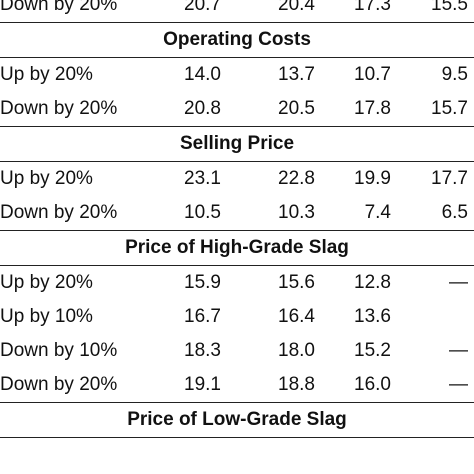 The width and height of the screenshot is (474, 474). I want to click on row-label: Down by 10%, so click(59, 350).